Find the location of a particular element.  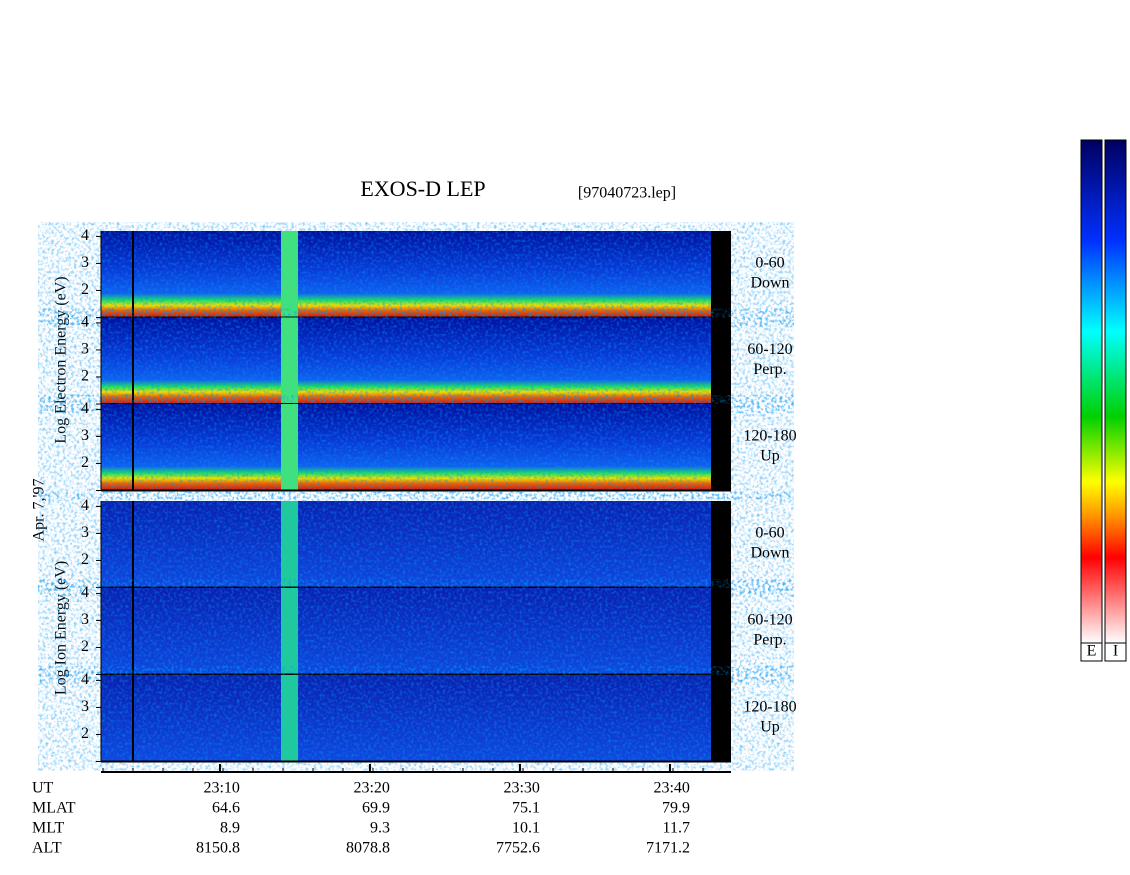

y-axis-label: Log Ion Energy (eV) is located at coordinates (61, 628).